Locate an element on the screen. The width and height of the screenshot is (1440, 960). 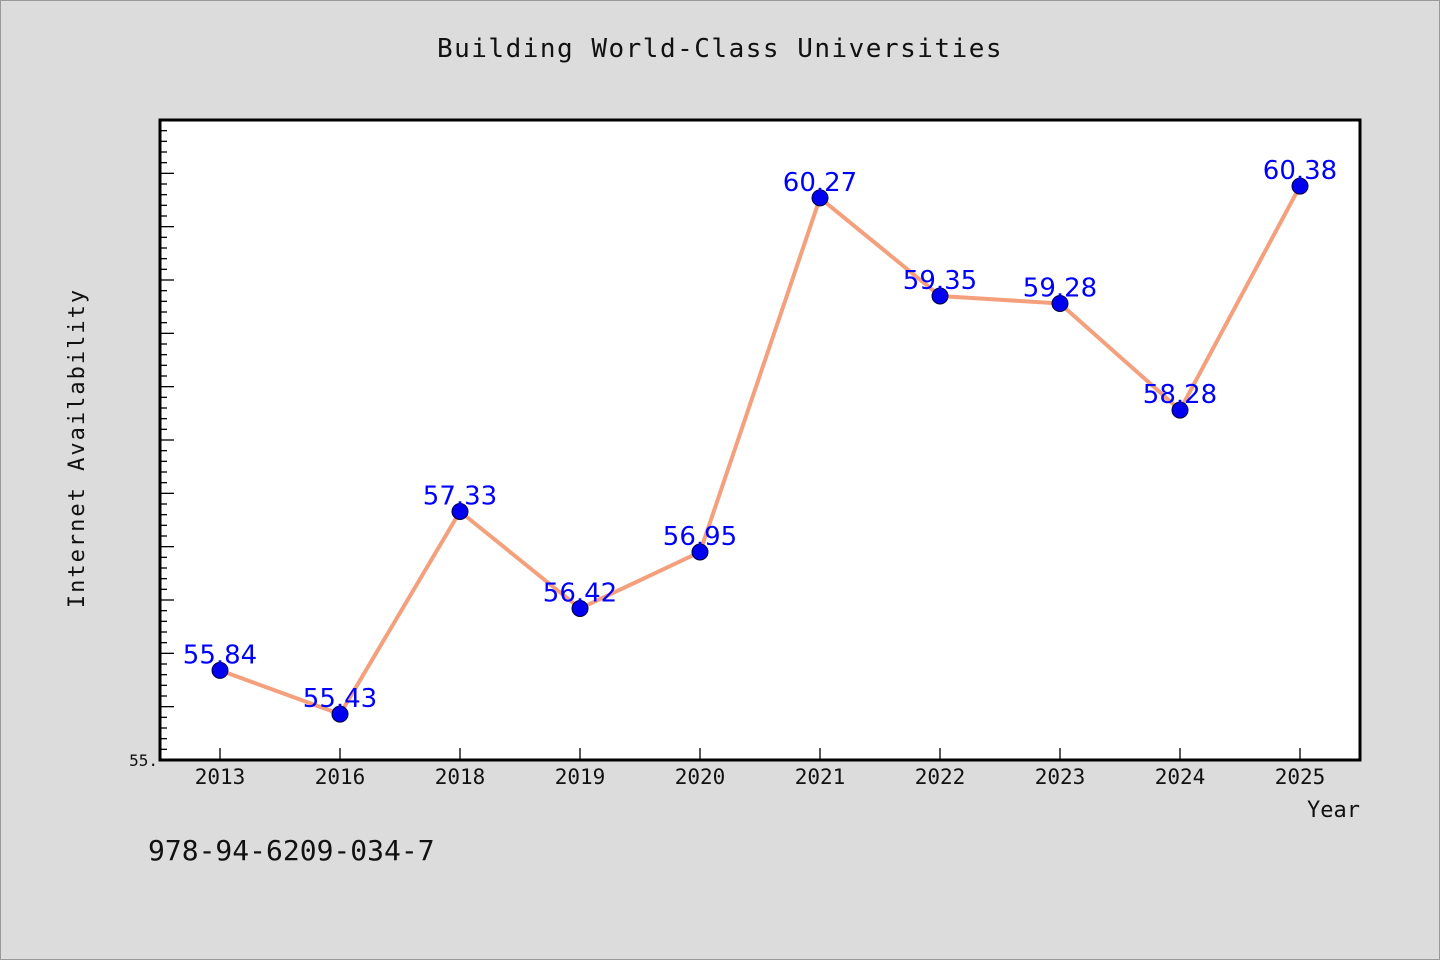
x-axis-label: Year is located at coordinates (1333, 810).